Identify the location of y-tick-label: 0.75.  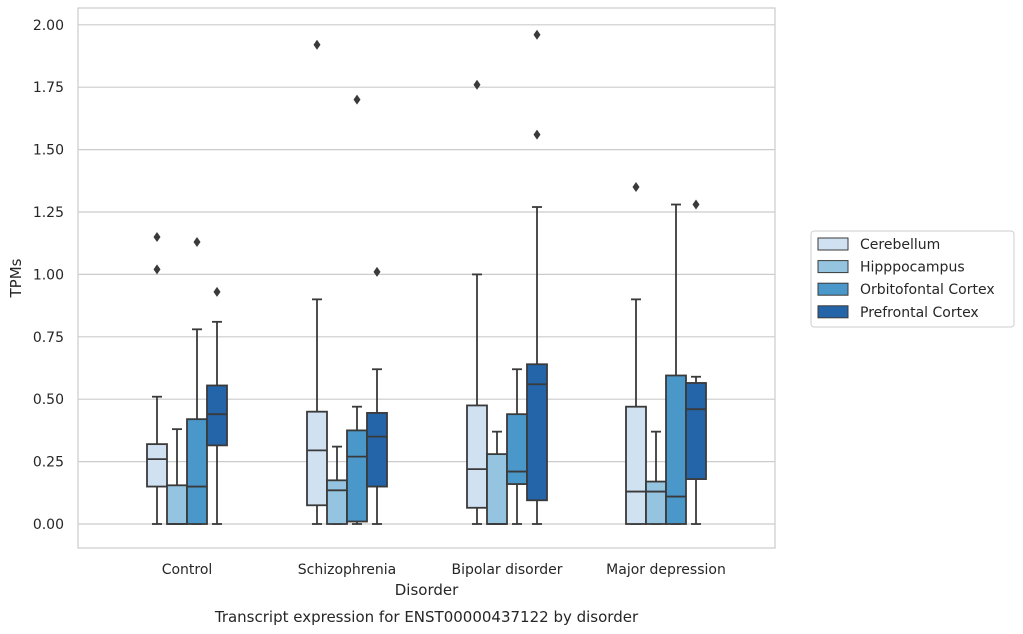
(48, 338).